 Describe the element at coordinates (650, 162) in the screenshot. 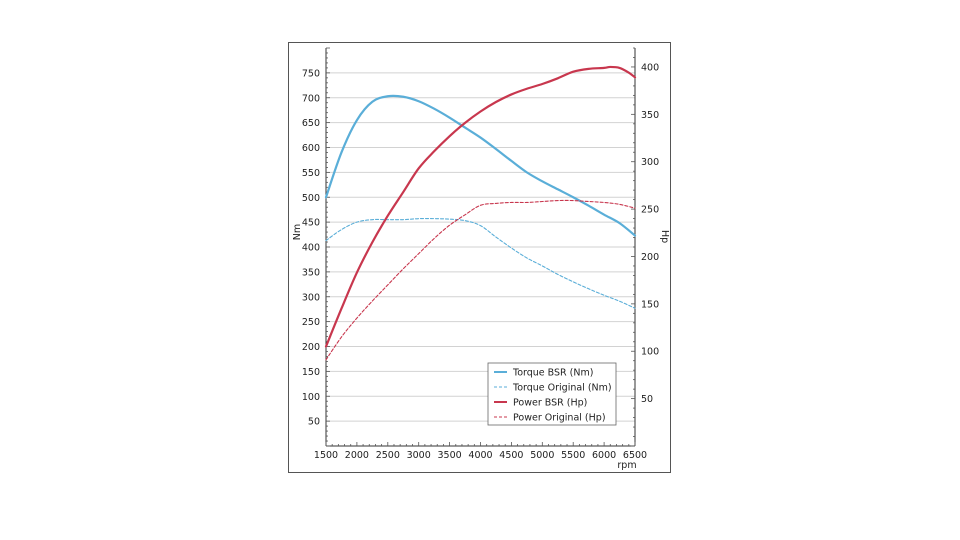

I see `y-right-tick-label: 300` at that location.